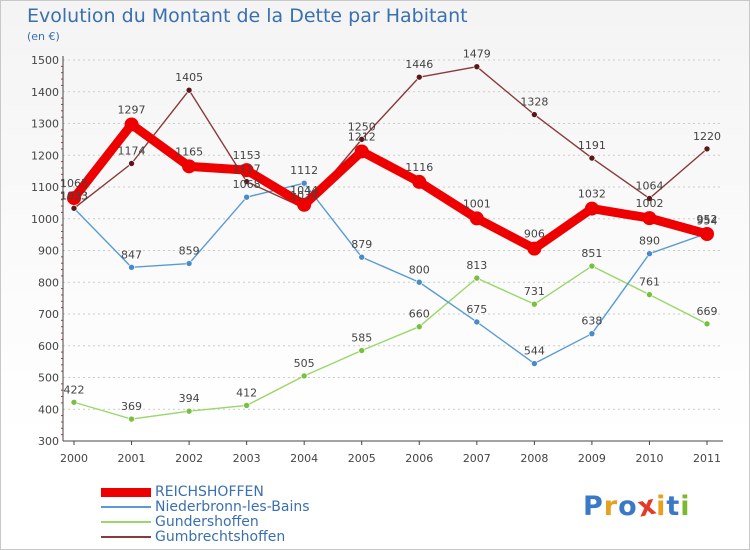 The width and height of the screenshot is (750, 550). Describe the element at coordinates (74, 183) in the screenshot. I see `data-label: 1065` at that location.